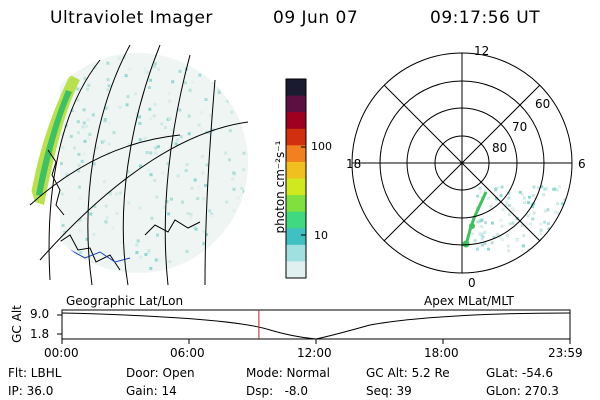 This screenshot has width=600, height=400. I want to click on ip-info: IP: 36.0, so click(31, 391).